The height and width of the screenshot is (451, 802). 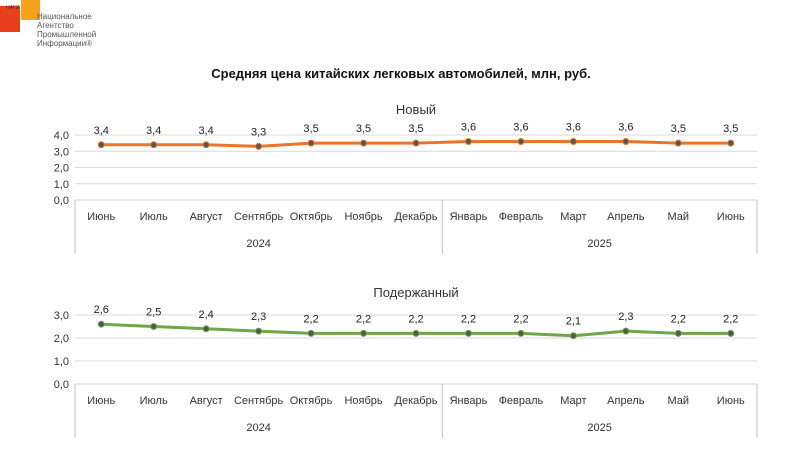 What do you see at coordinates (416, 109) in the screenshot?
I see `series-title: Новый` at bounding box center [416, 109].